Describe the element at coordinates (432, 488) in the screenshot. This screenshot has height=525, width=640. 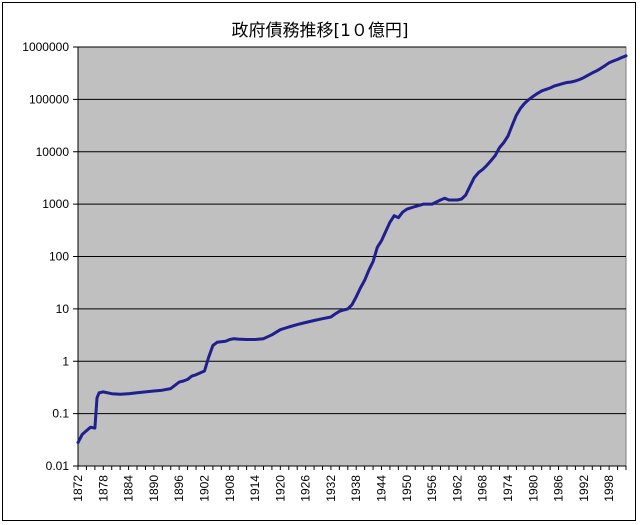
I see `x-tick-label: 1956` at that location.